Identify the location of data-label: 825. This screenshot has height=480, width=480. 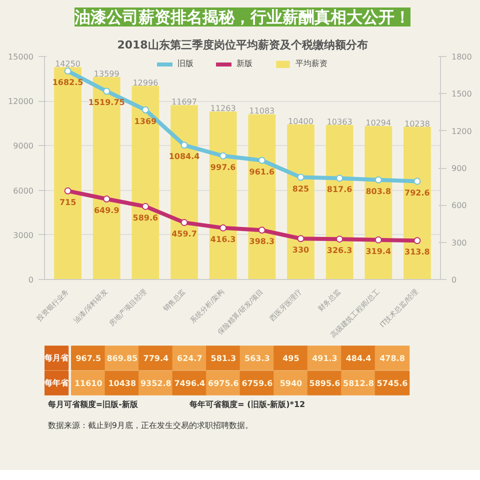
(301, 189).